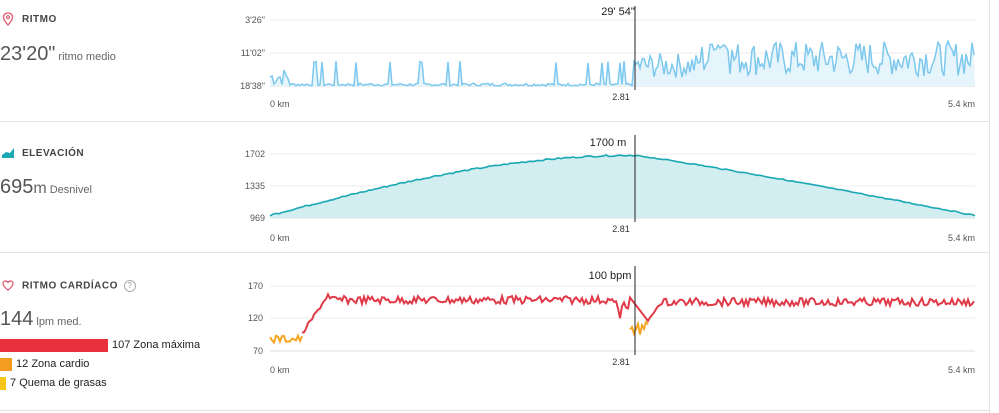 This screenshot has width=999, height=413. What do you see at coordinates (40, 188) in the screenshot?
I see `elevation-gain-unit-m: m` at bounding box center [40, 188].